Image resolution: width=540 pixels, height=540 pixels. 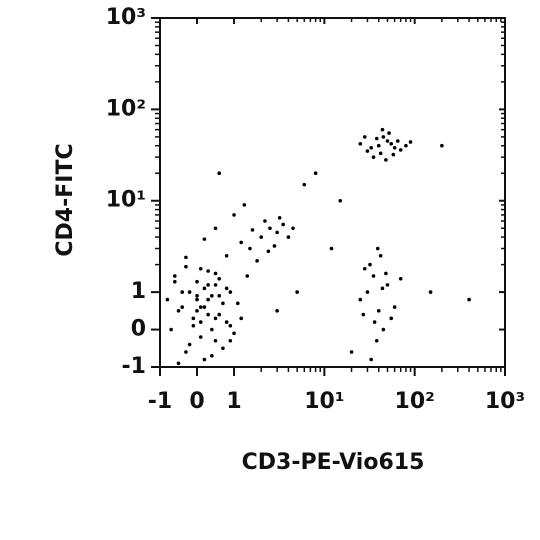 What do you see at coordinates (196, 401) in the screenshot?
I see `x-tick-label: 0` at bounding box center [196, 401].